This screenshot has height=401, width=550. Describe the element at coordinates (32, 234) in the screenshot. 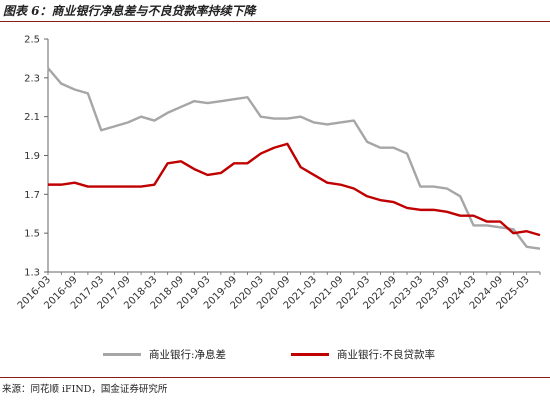

I see `y-tick-label: 1.5` at that location.